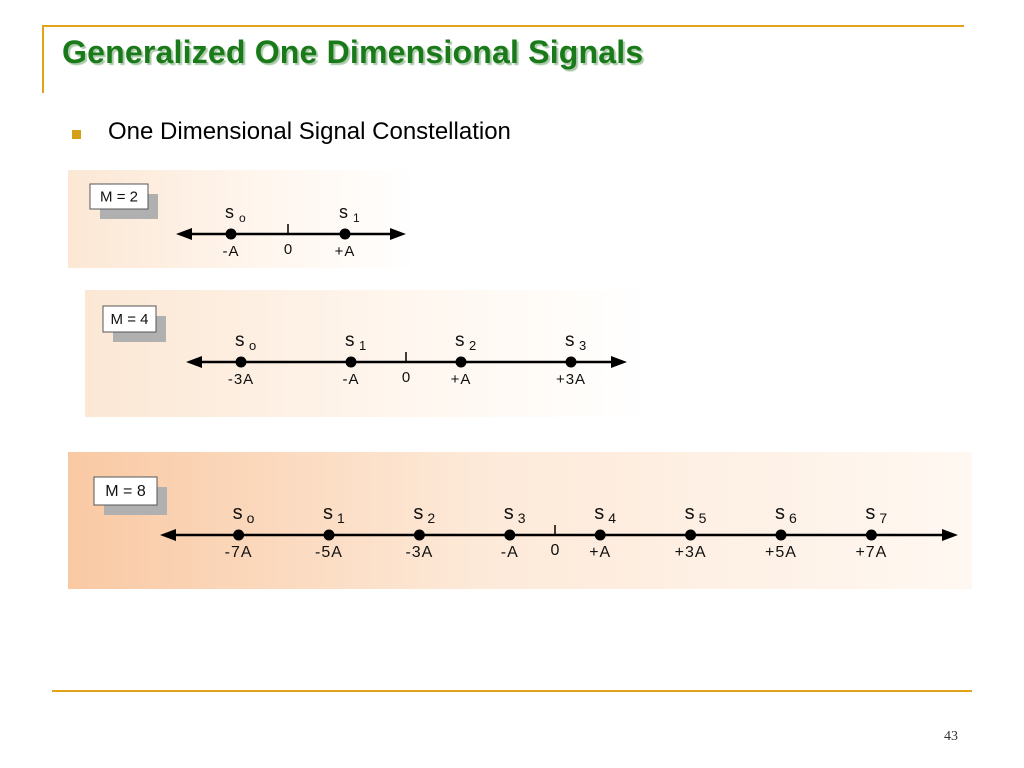 The height and width of the screenshot is (768, 1024). I want to click on constellation-panel-m4: M = 4 0 s o -3A s 1 -A s 2 +A s 3 +3A, so click(367, 353).